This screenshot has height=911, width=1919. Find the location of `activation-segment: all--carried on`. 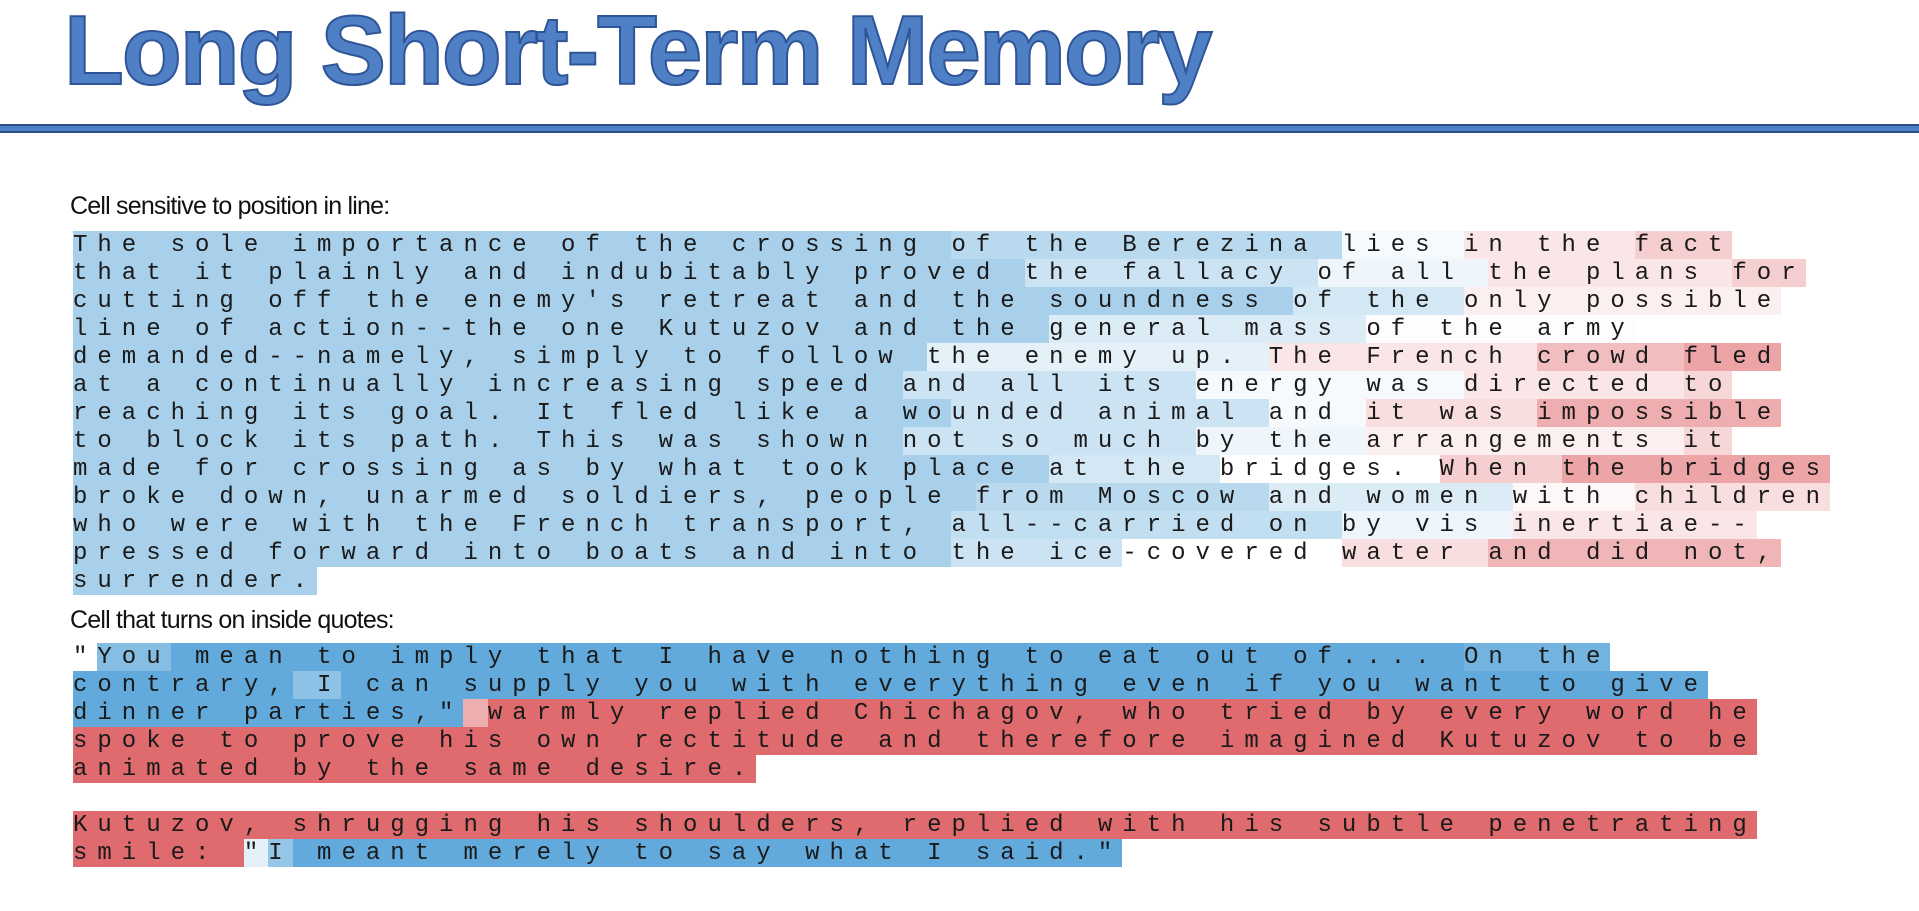

activation-segment: all--carried on is located at coordinates (1146, 525).